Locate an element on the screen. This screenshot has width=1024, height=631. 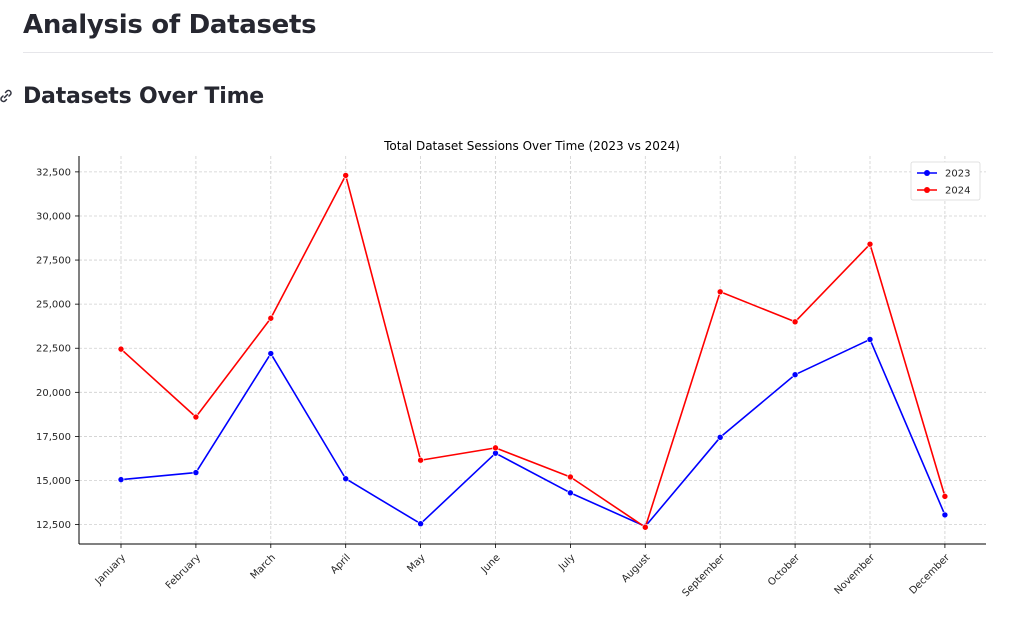
y-tick-label: 22,500 is located at coordinates (53, 349).